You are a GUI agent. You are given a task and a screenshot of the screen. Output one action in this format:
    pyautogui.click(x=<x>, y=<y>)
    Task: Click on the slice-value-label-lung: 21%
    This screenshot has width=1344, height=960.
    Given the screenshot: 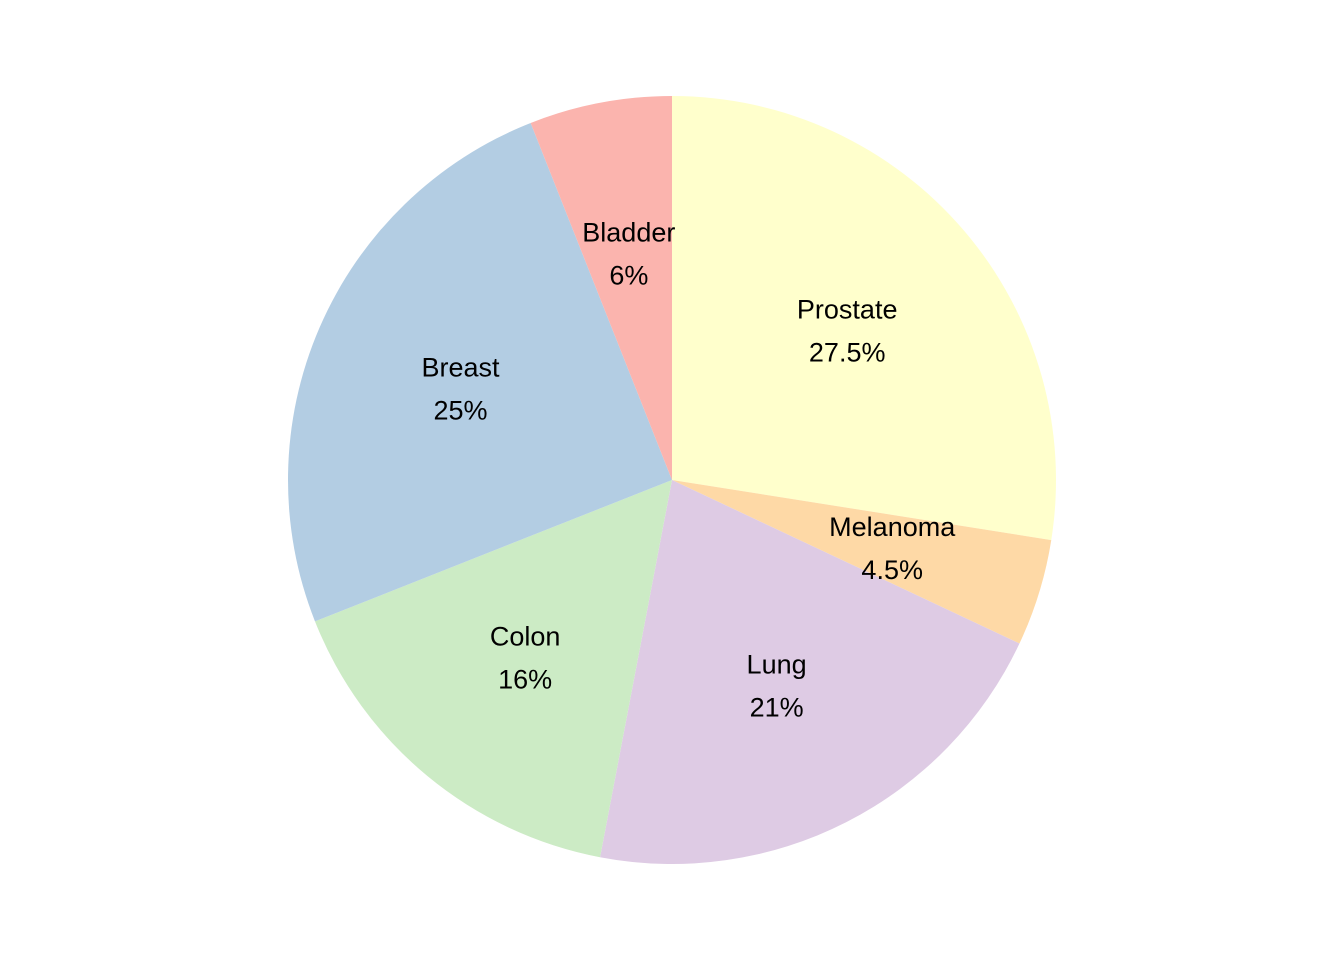 What is the action you would take?
    pyautogui.click(x=777, y=707)
    